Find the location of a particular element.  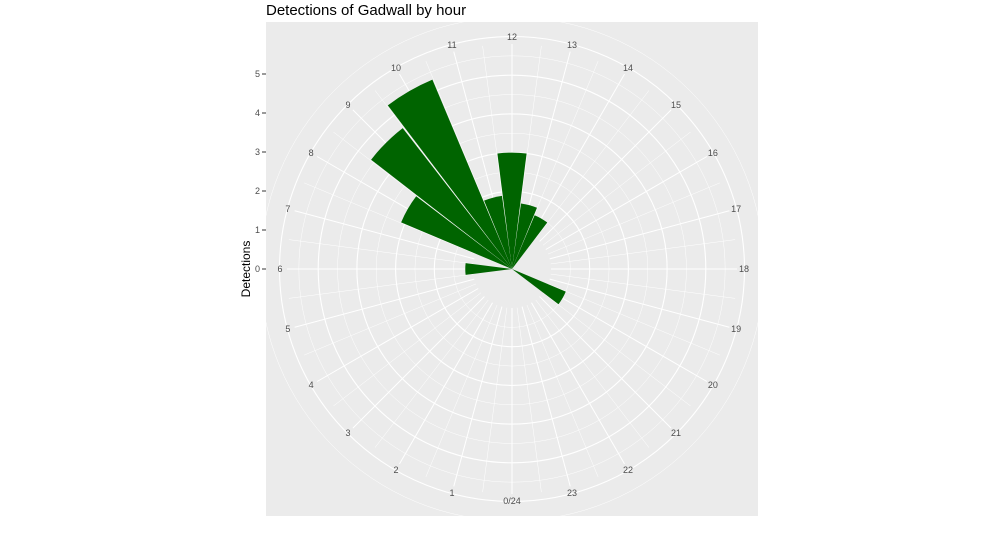

hour-label-22: 22 is located at coordinates (628, 470).